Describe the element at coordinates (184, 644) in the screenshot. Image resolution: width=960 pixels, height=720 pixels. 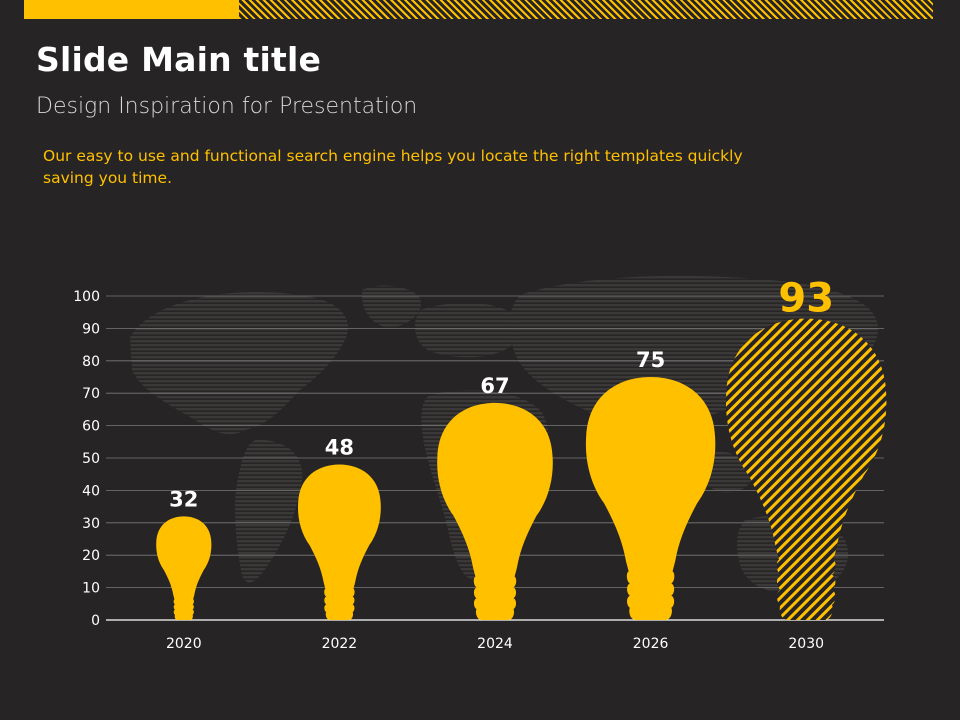
I see `x-tick-label: 2020` at that location.